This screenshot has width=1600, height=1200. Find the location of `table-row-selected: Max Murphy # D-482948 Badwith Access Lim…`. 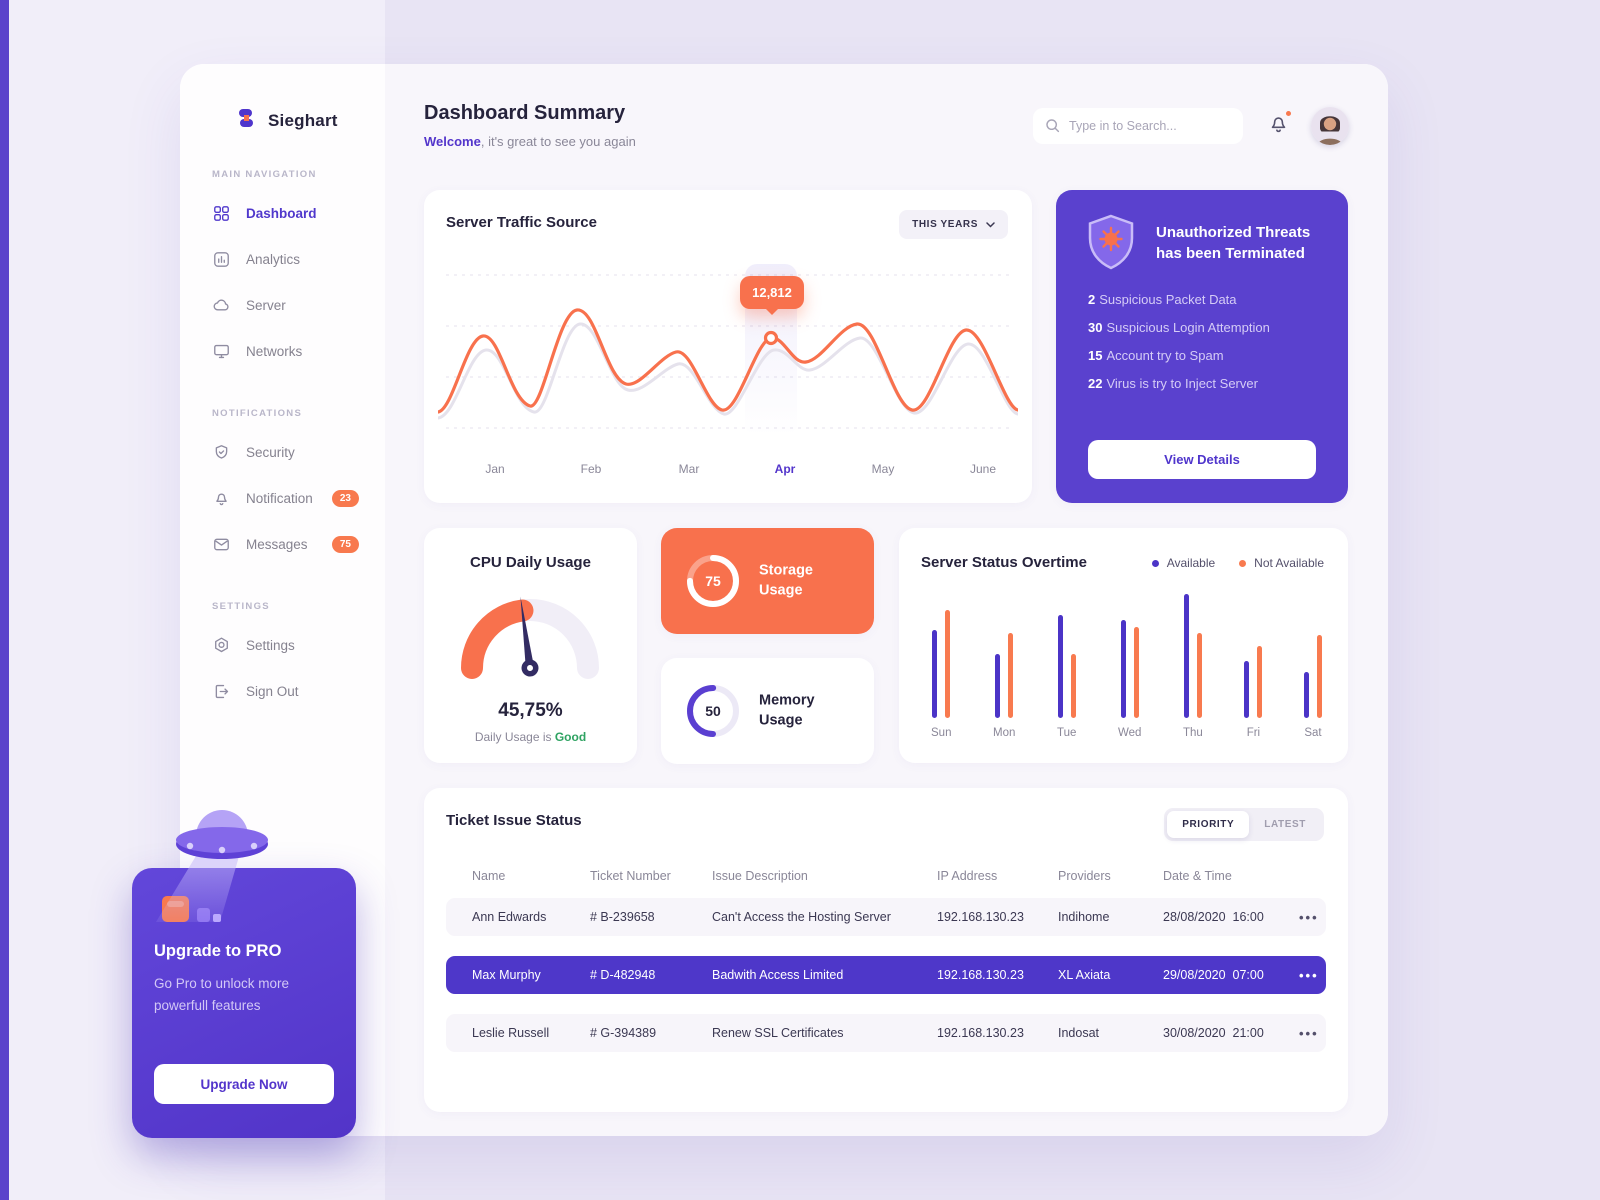

table-row-selected: Max Murphy # D-482948 Badwith Access Lim… is located at coordinates (886, 975).